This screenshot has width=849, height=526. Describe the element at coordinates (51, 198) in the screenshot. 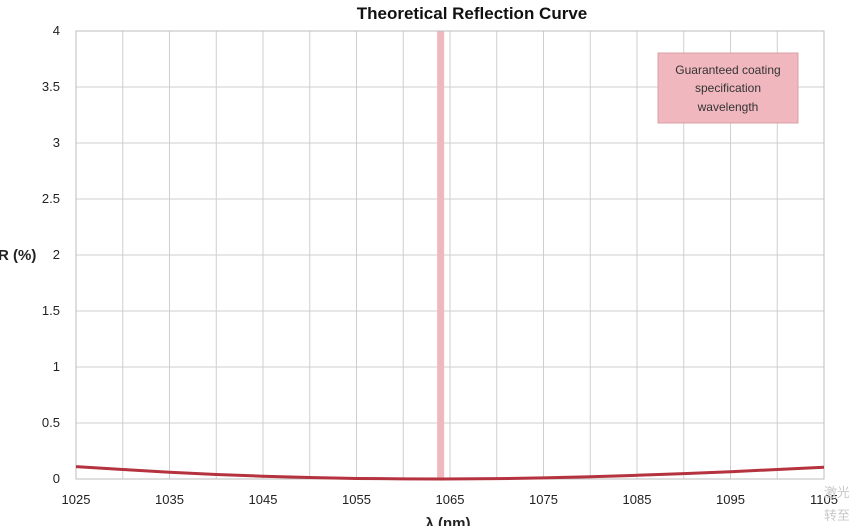

I see `y-tick-label: 2.5` at that location.